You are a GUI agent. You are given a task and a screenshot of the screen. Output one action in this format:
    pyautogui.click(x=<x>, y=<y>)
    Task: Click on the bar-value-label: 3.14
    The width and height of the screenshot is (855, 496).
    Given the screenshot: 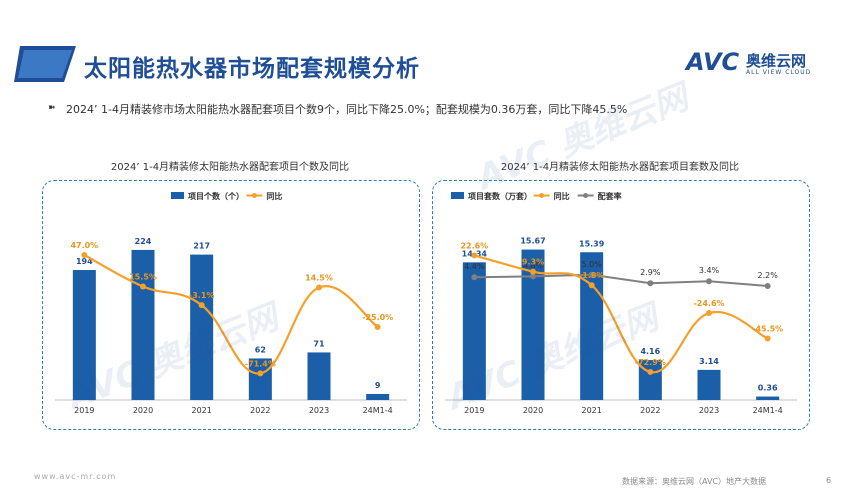 What is the action you would take?
    pyautogui.click(x=709, y=361)
    